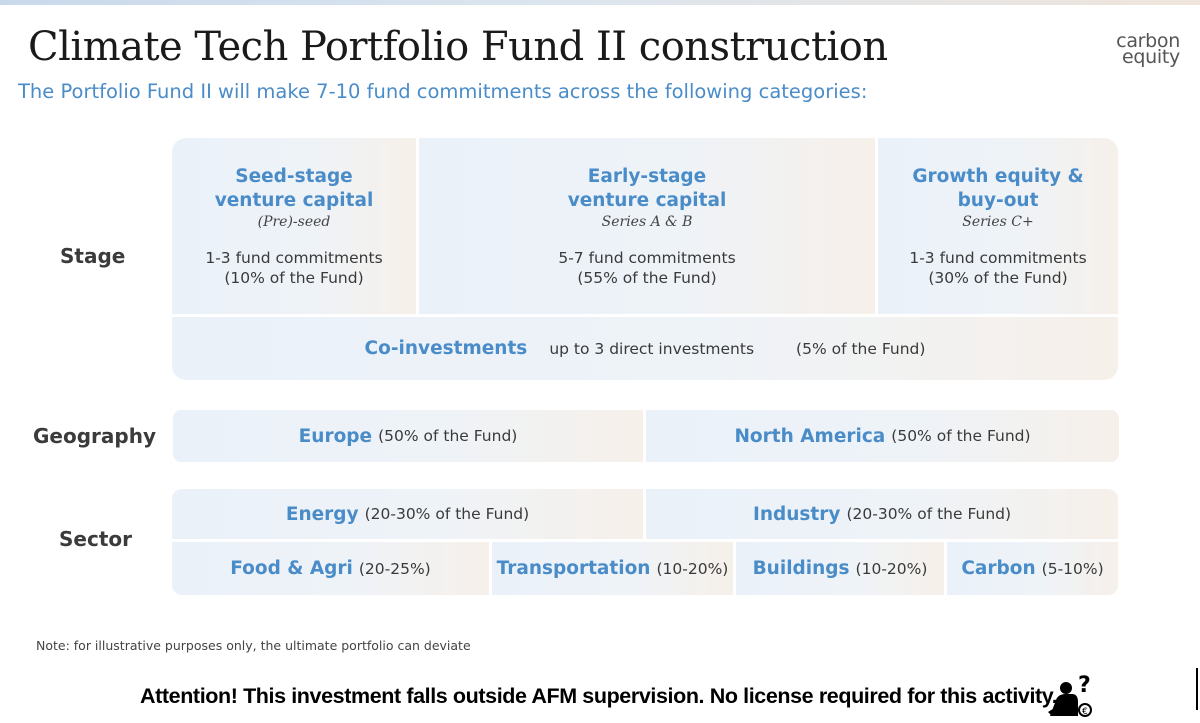 Image resolution: width=1200 pixels, height=723 pixels. I want to click on geography-label: Geography, so click(94, 436).